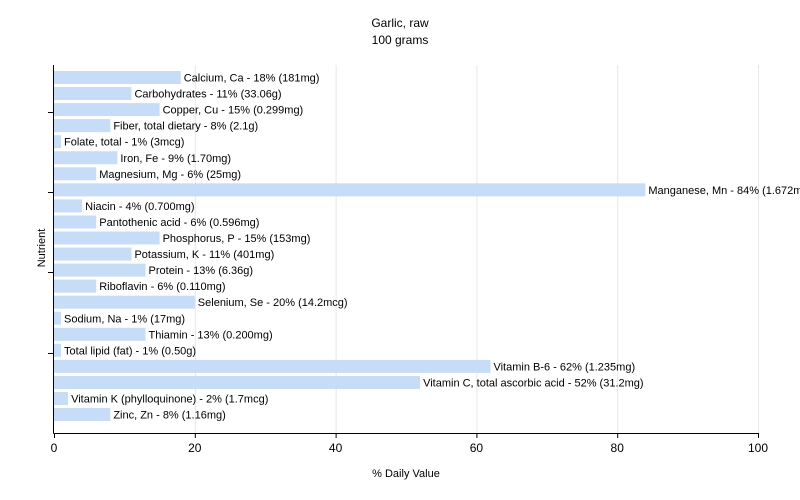 This screenshot has height=500, width=800. Describe the element at coordinates (201, 271) in the screenshot. I see `bar-label: Protein - 13% (6.36g)` at that location.